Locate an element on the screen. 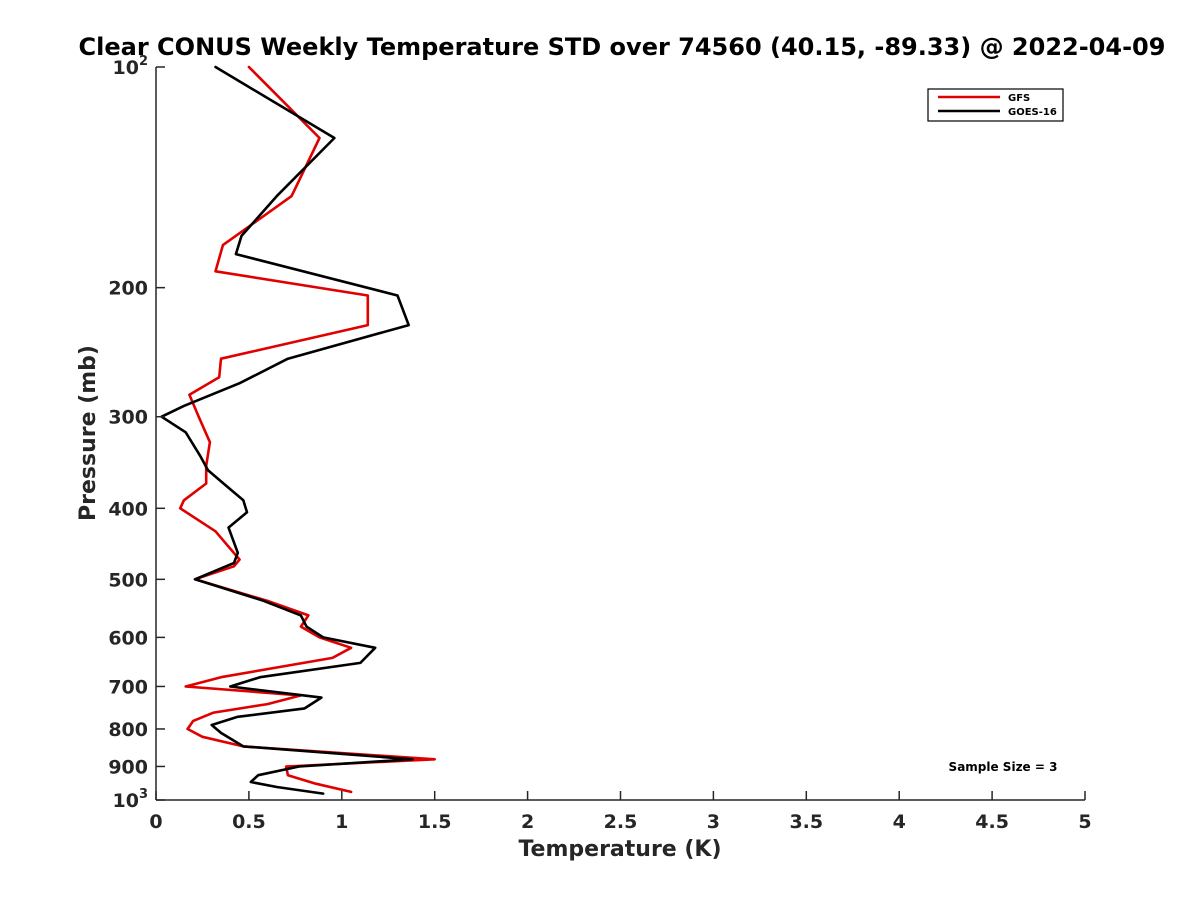 This screenshot has height=900, width=1200. y-tick-label: 900 is located at coordinates (128, 767).